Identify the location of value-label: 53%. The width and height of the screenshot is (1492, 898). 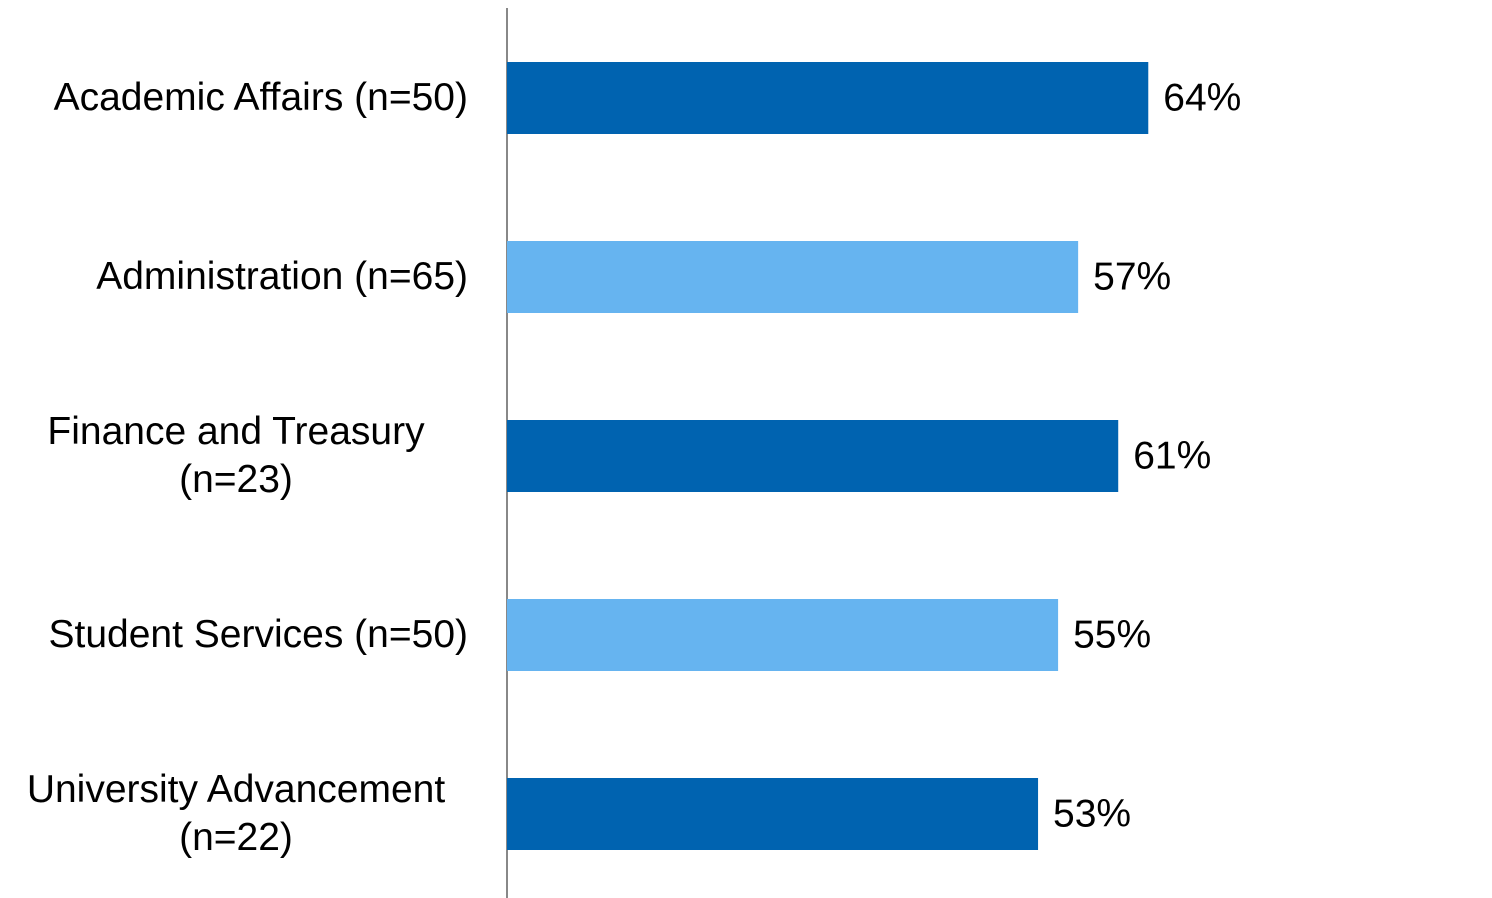
(1092, 813).